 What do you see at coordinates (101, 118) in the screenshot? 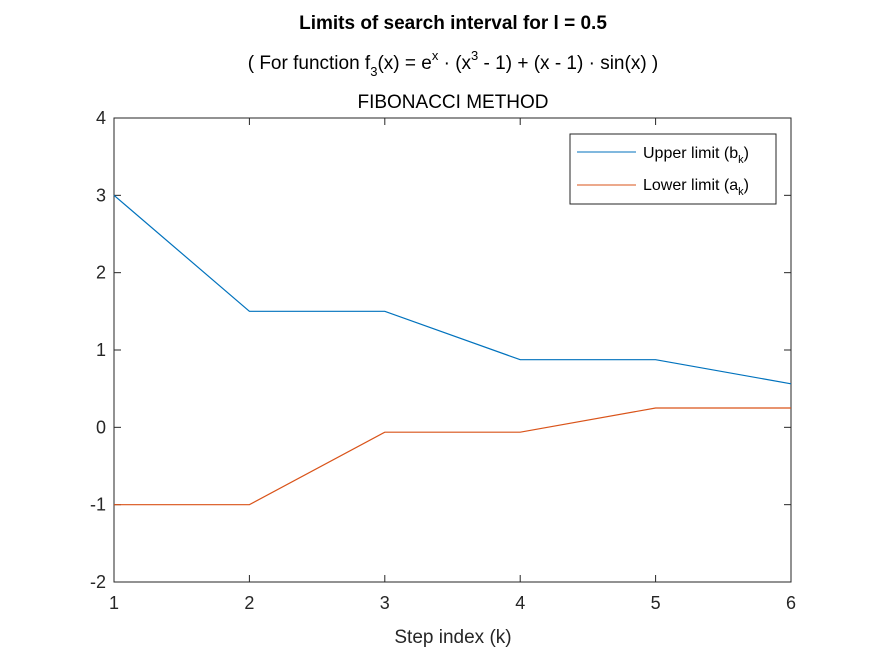
I see `y-tick-label: 4` at bounding box center [101, 118].